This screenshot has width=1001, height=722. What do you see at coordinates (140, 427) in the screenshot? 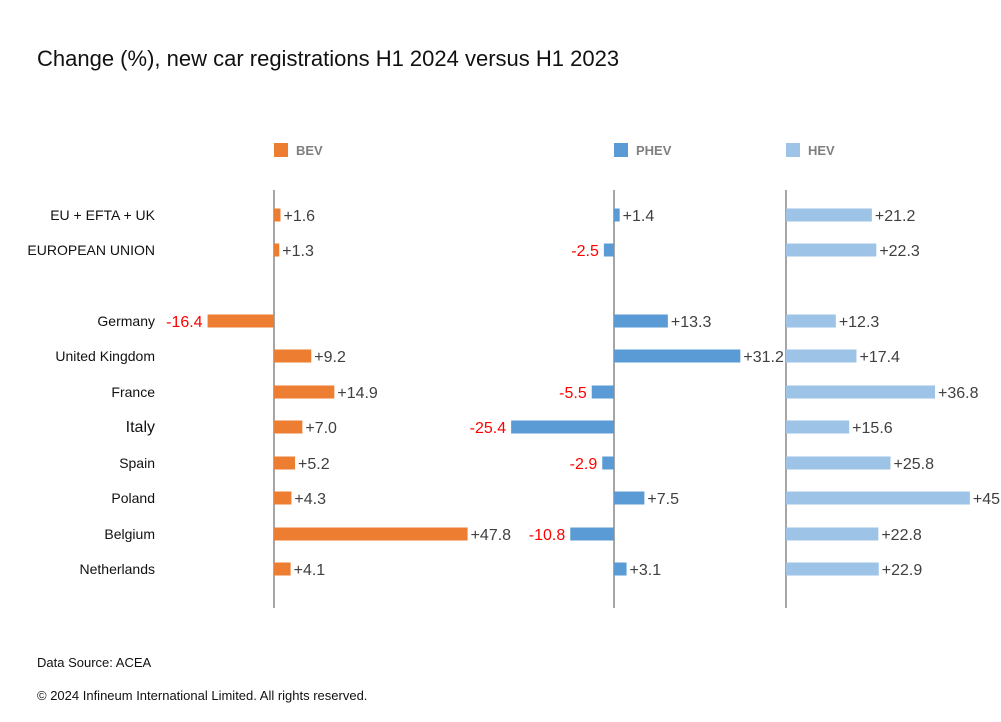
I see `category-label: Italy` at bounding box center [140, 427].